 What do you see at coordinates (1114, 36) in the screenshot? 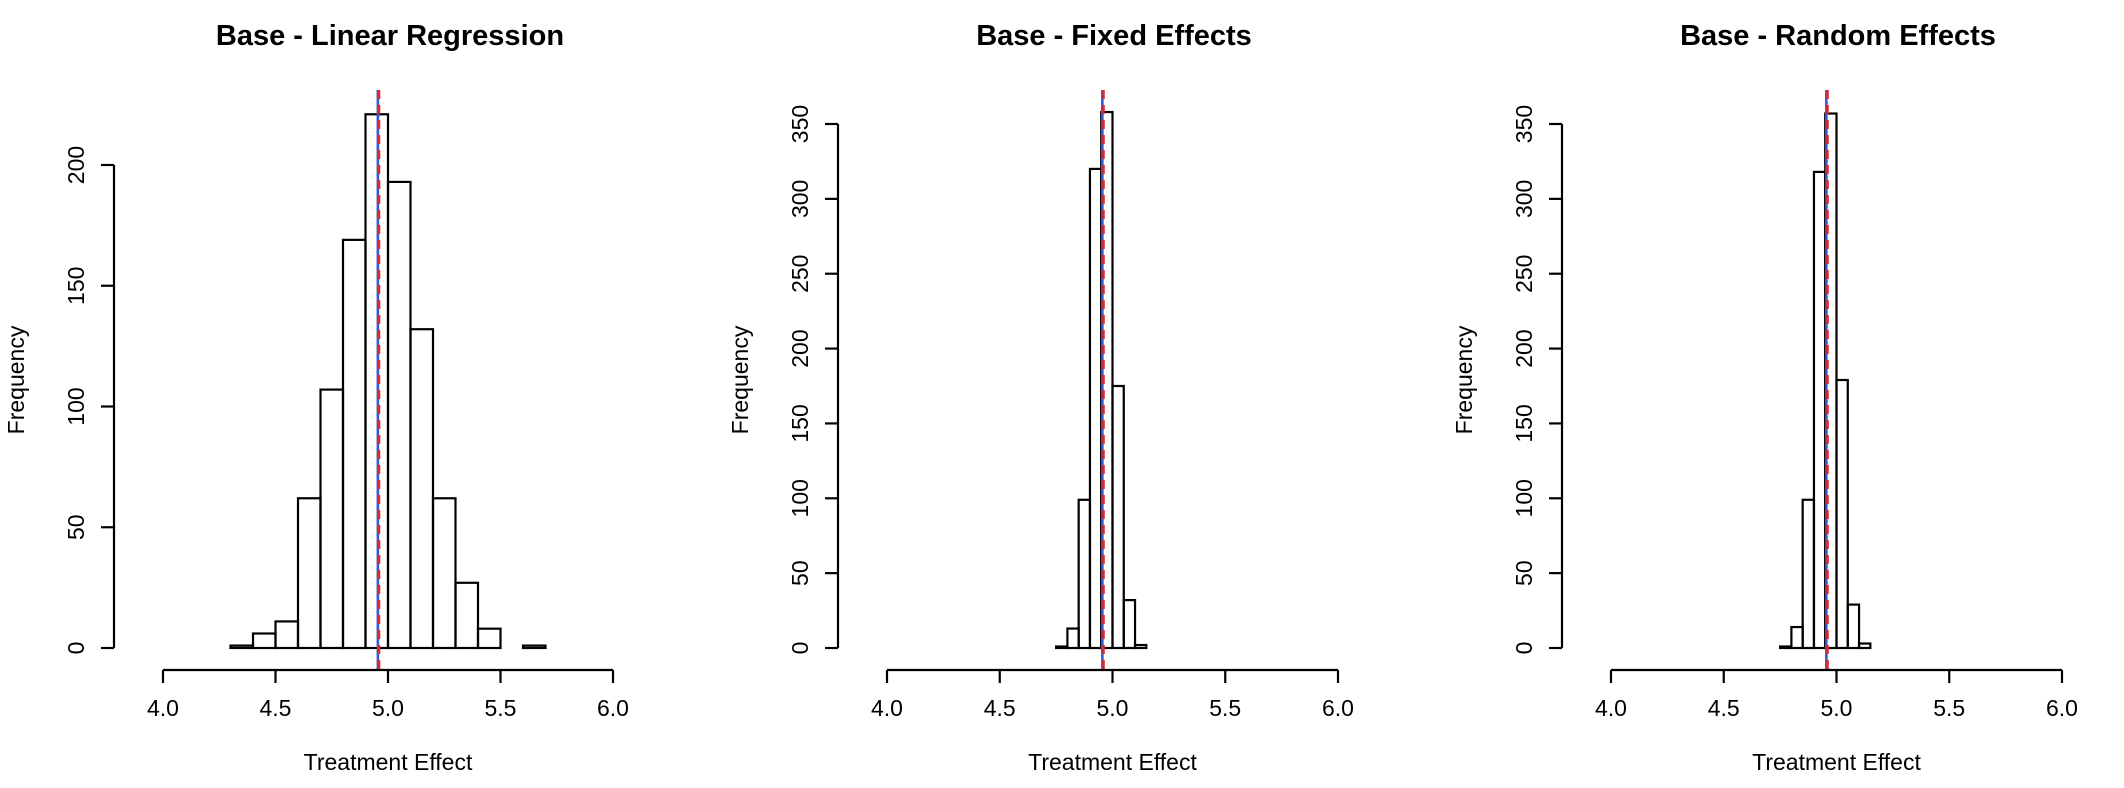
I see `chart-title: Base - Fixed Effects` at bounding box center [1114, 36].